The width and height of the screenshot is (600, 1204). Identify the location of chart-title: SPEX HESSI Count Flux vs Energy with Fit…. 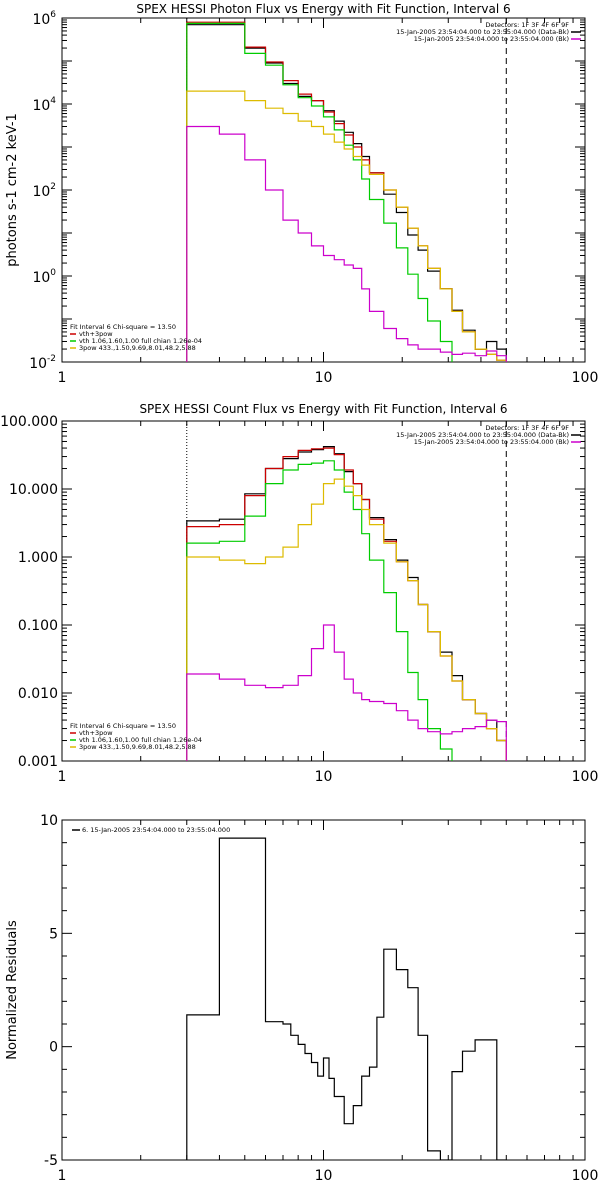
(323, 409).